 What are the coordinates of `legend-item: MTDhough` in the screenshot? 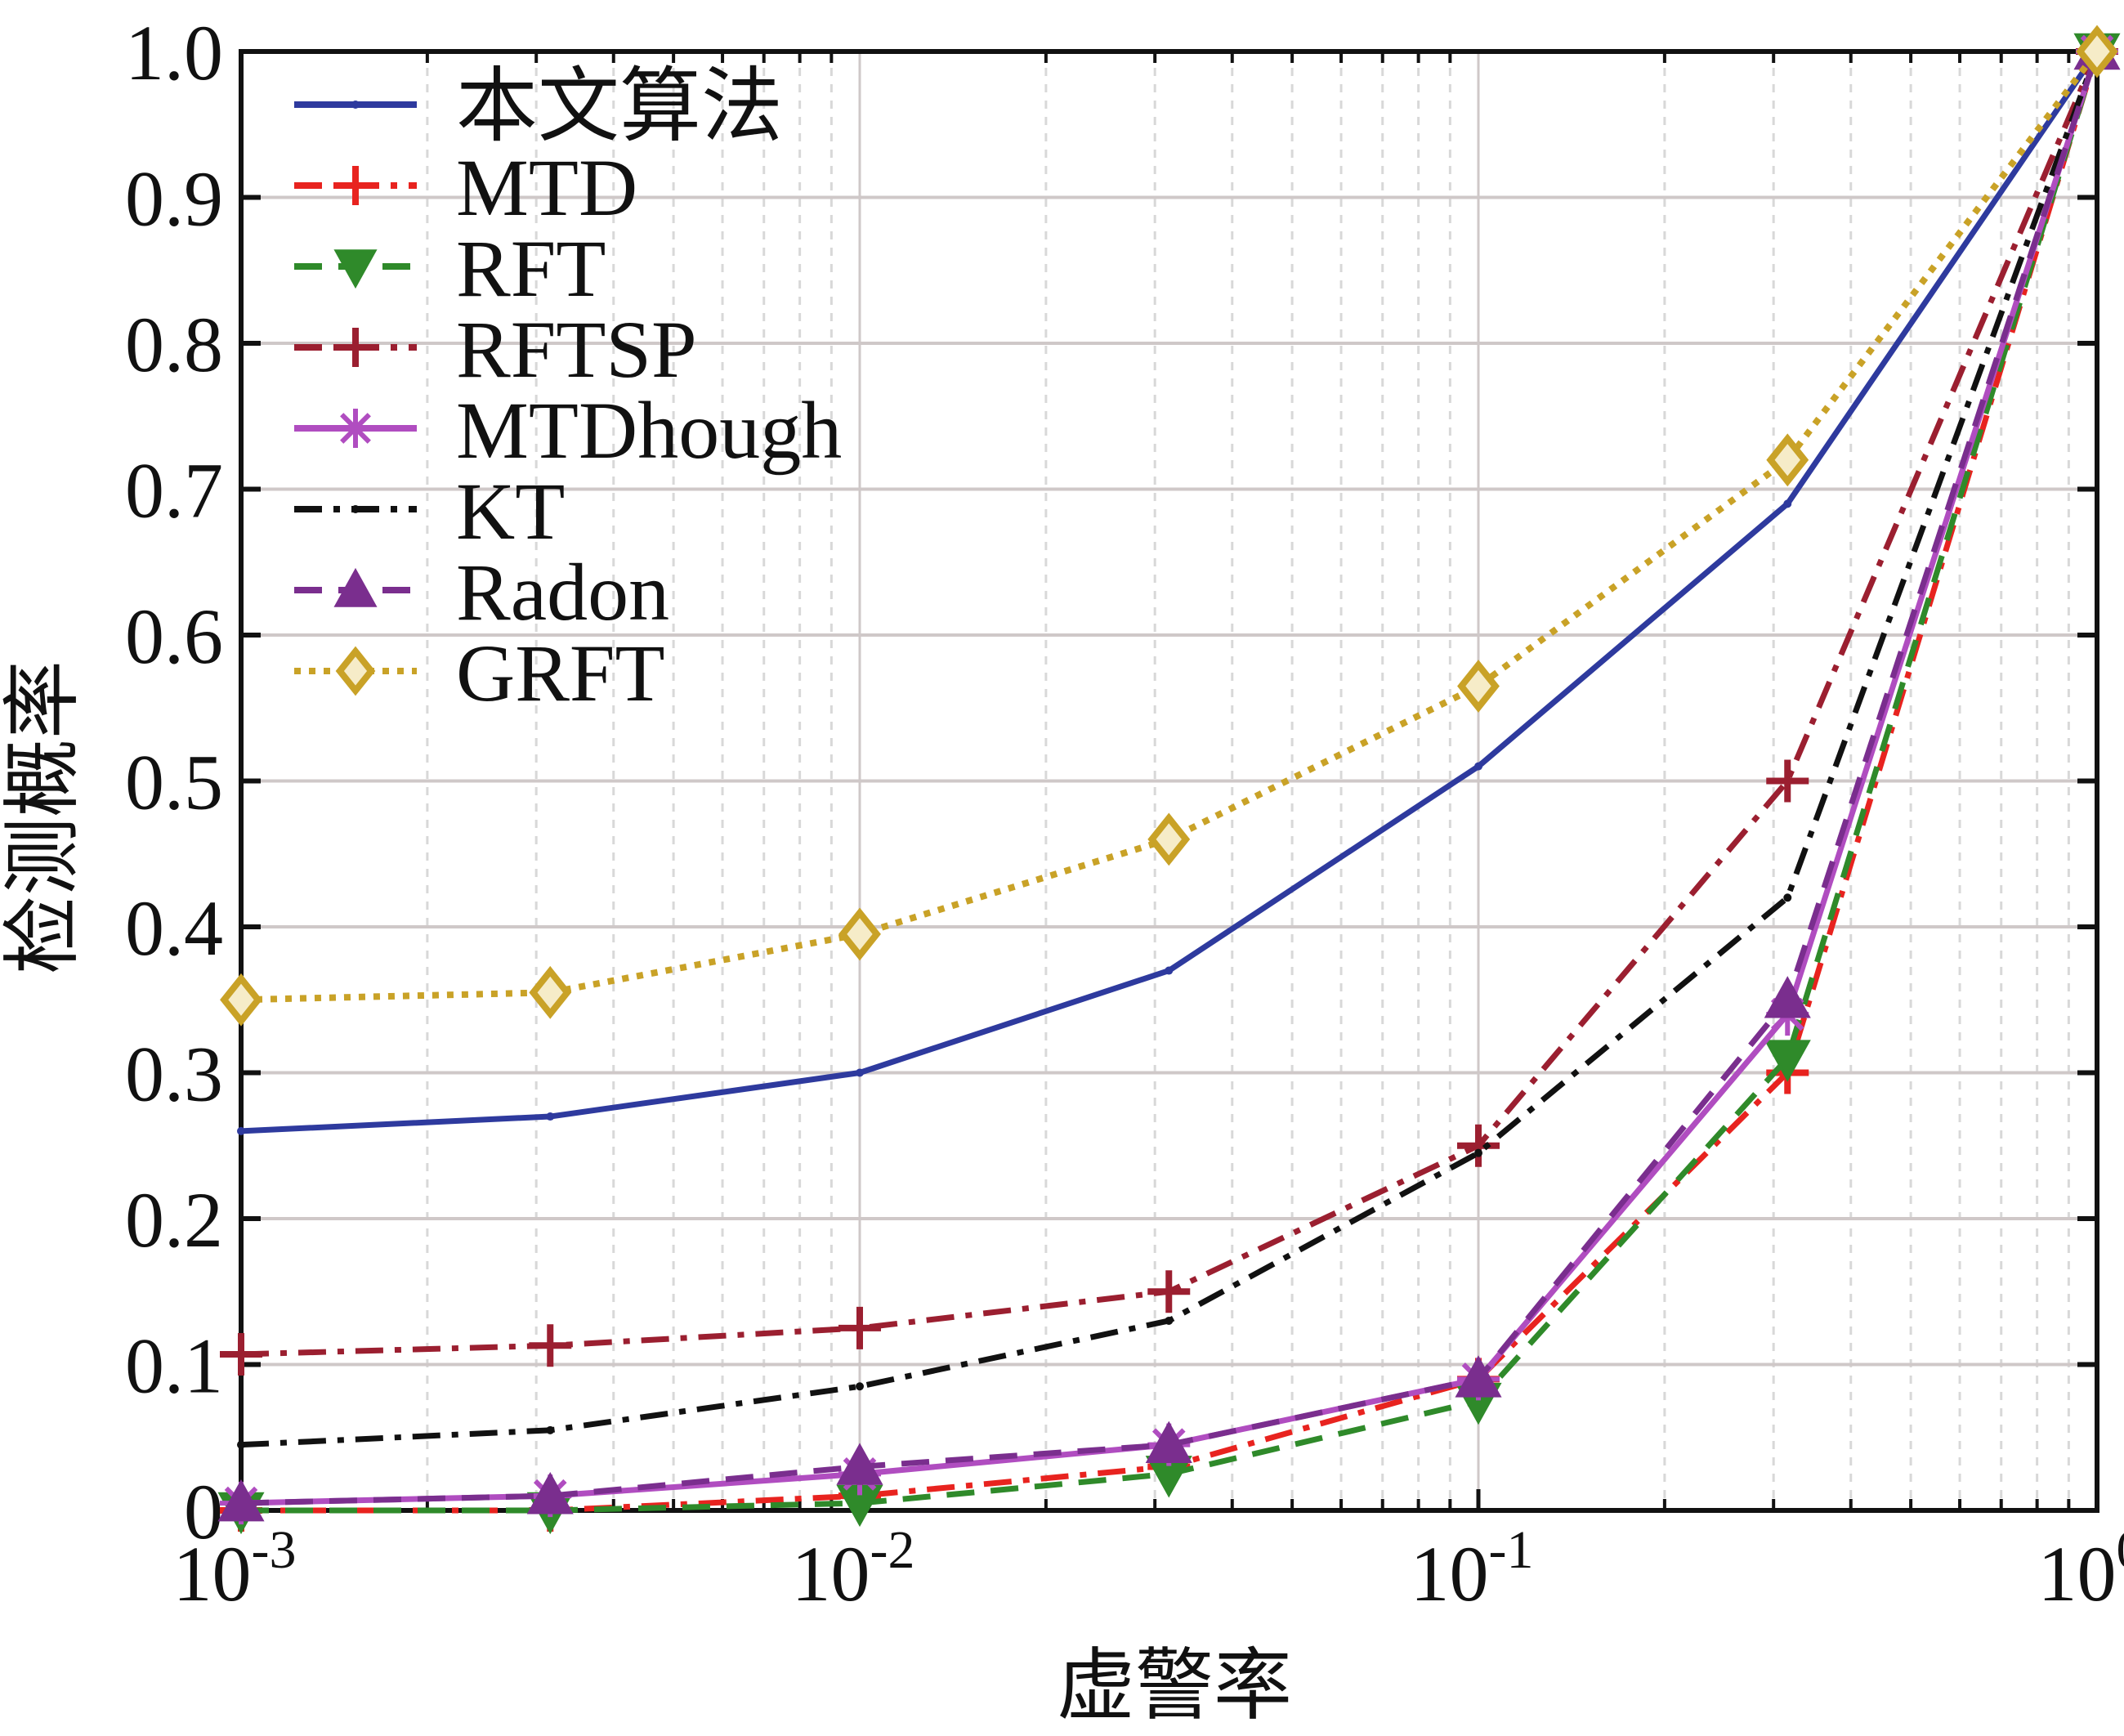 It's located at (568, 430).